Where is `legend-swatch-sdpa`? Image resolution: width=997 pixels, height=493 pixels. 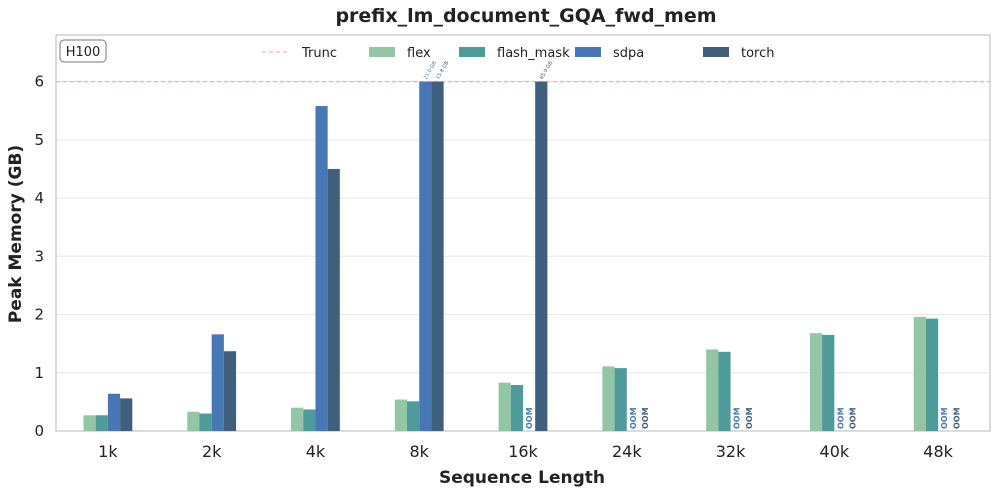
legend-swatch-sdpa is located at coordinates (588, 52).